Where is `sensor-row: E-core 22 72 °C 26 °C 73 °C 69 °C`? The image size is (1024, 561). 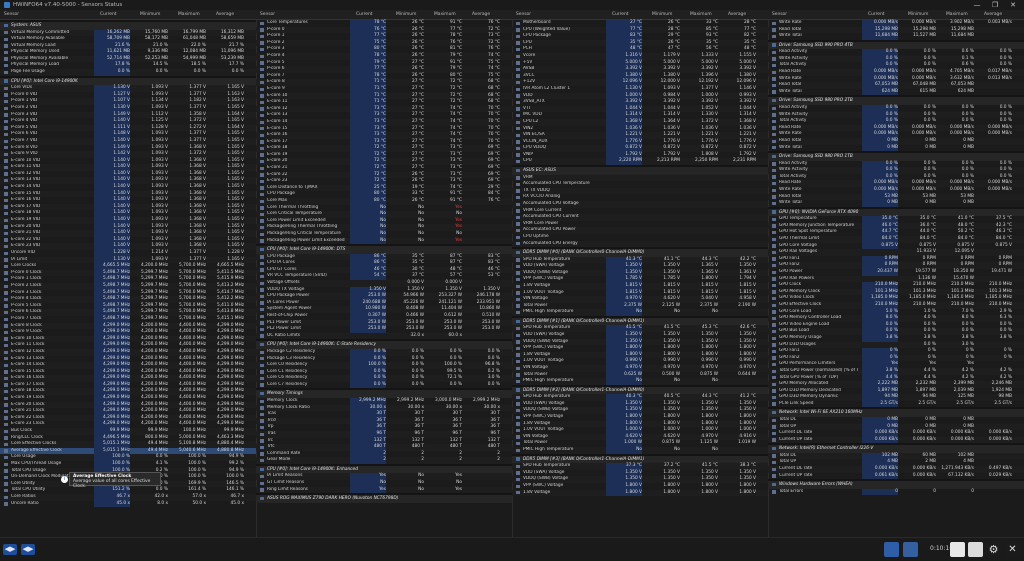
sensor-row: E-core 22 72 °C 26 °C 73 °C 69 °C is located at coordinates (384, 175).